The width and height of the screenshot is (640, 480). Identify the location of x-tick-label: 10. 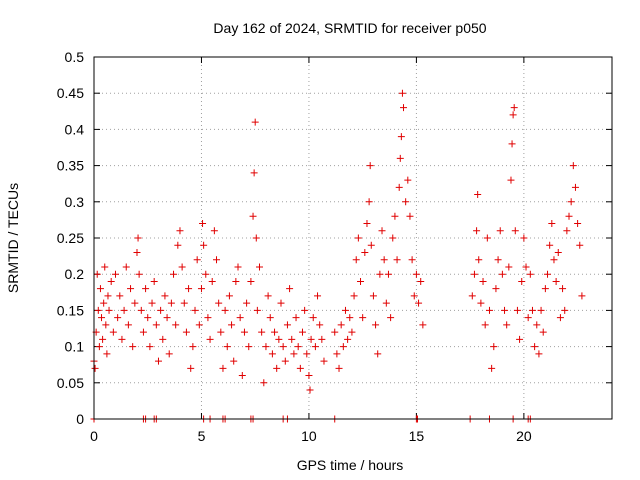
(309, 436).